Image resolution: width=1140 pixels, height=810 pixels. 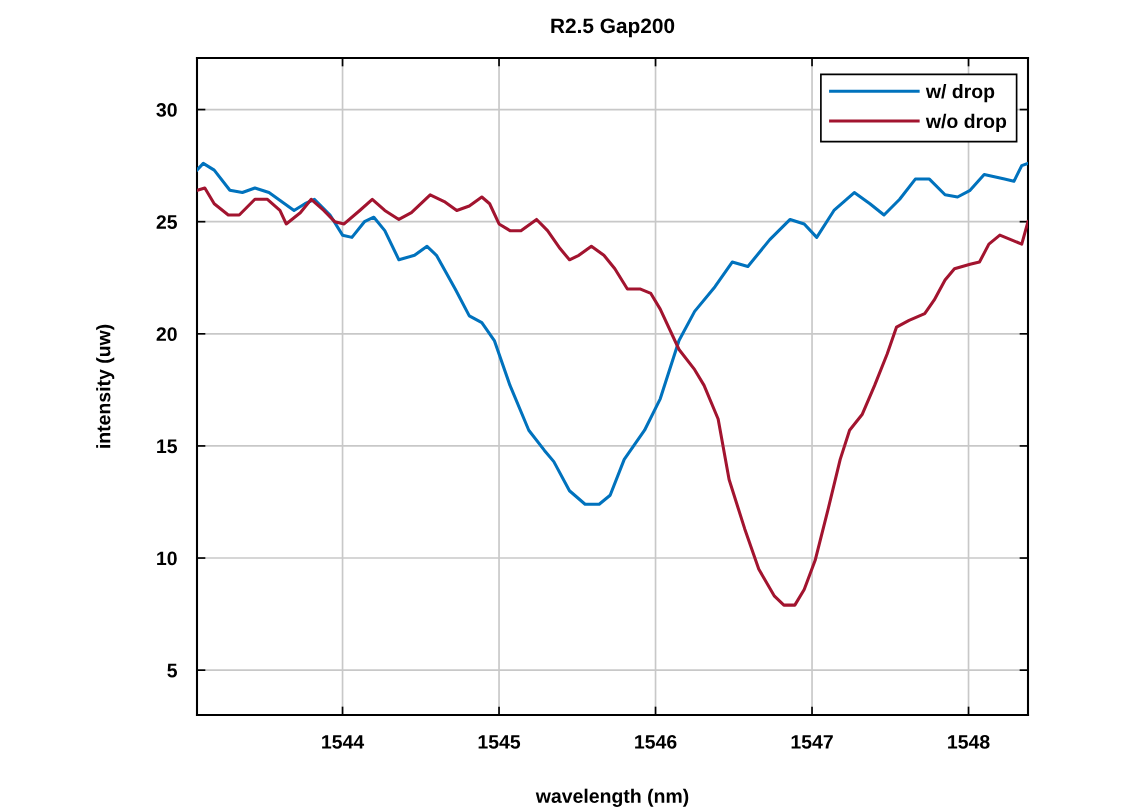 What do you see at coordinates (656, 741) in the screenshot?
I see `x-tick-label: 1546` at bounding box center [656, 741].